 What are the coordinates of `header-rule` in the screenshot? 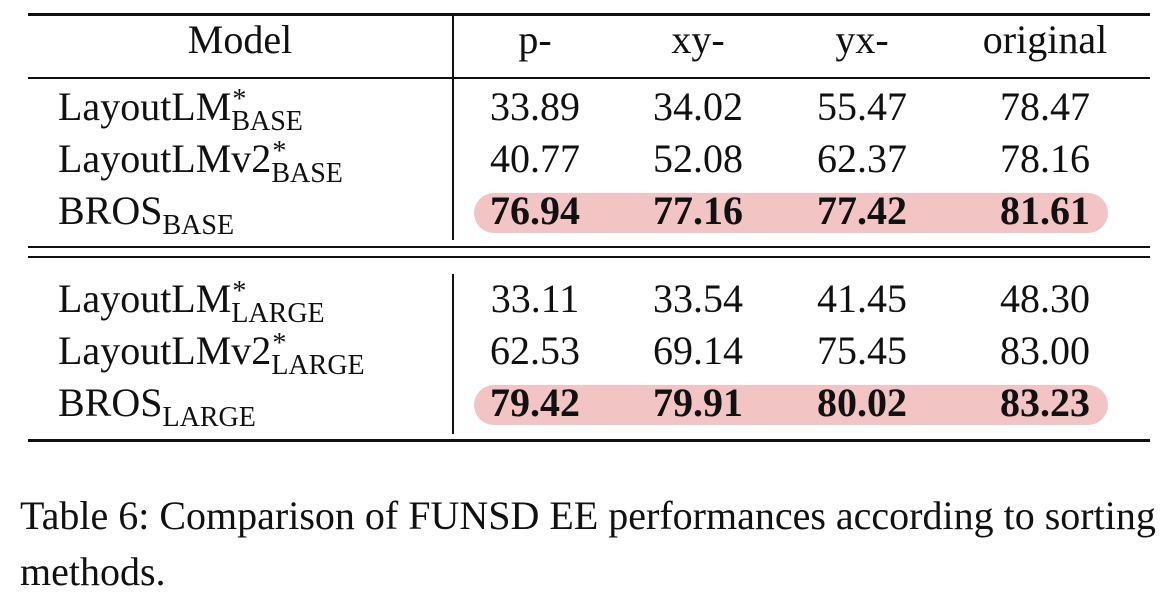 It's located at (589, 78).